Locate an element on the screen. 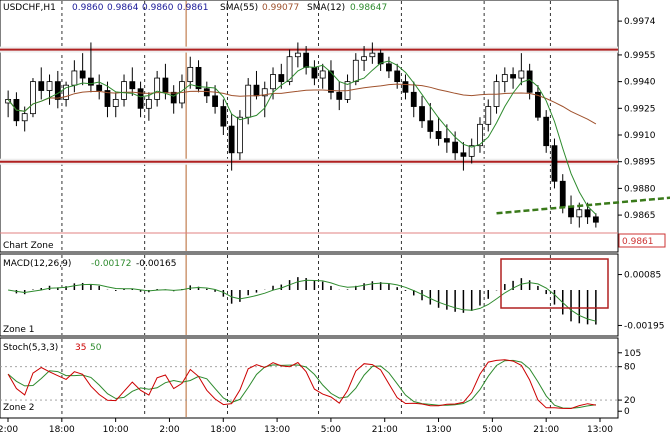 This screenshot has width=670, height=438. macd-title: MACD(12,26,9) is located at coordinates (37, 264).